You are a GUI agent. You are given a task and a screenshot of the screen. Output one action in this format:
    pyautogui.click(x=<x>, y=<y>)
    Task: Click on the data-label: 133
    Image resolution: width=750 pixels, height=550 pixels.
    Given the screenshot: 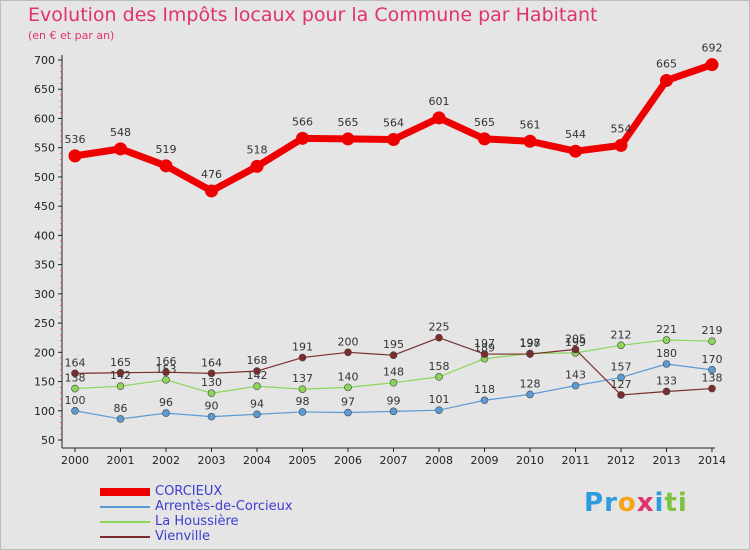 What is the action you would take?
    pyautogui.click(x=666, y=380)
    